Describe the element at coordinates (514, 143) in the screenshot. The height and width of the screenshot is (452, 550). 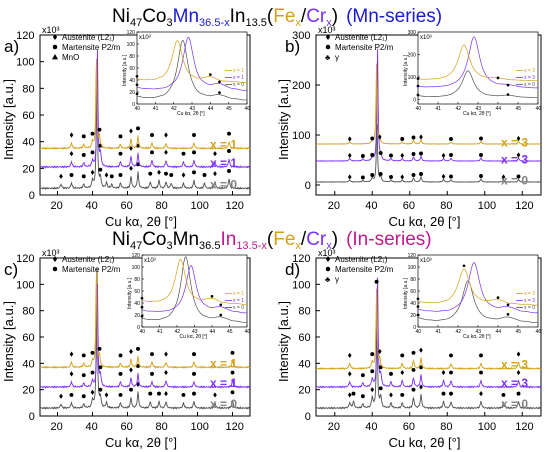
I see `series-label-2: x = 3` at that location.